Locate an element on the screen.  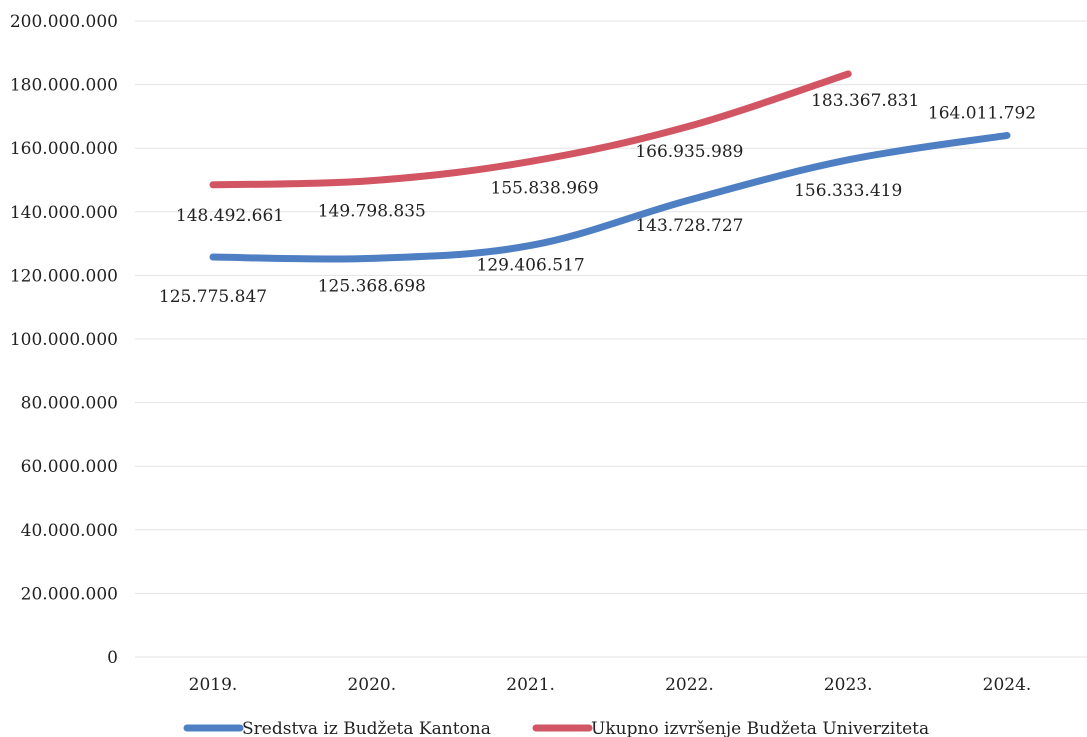
data-label: 125.775.847 is located at coordinates (213, 297).